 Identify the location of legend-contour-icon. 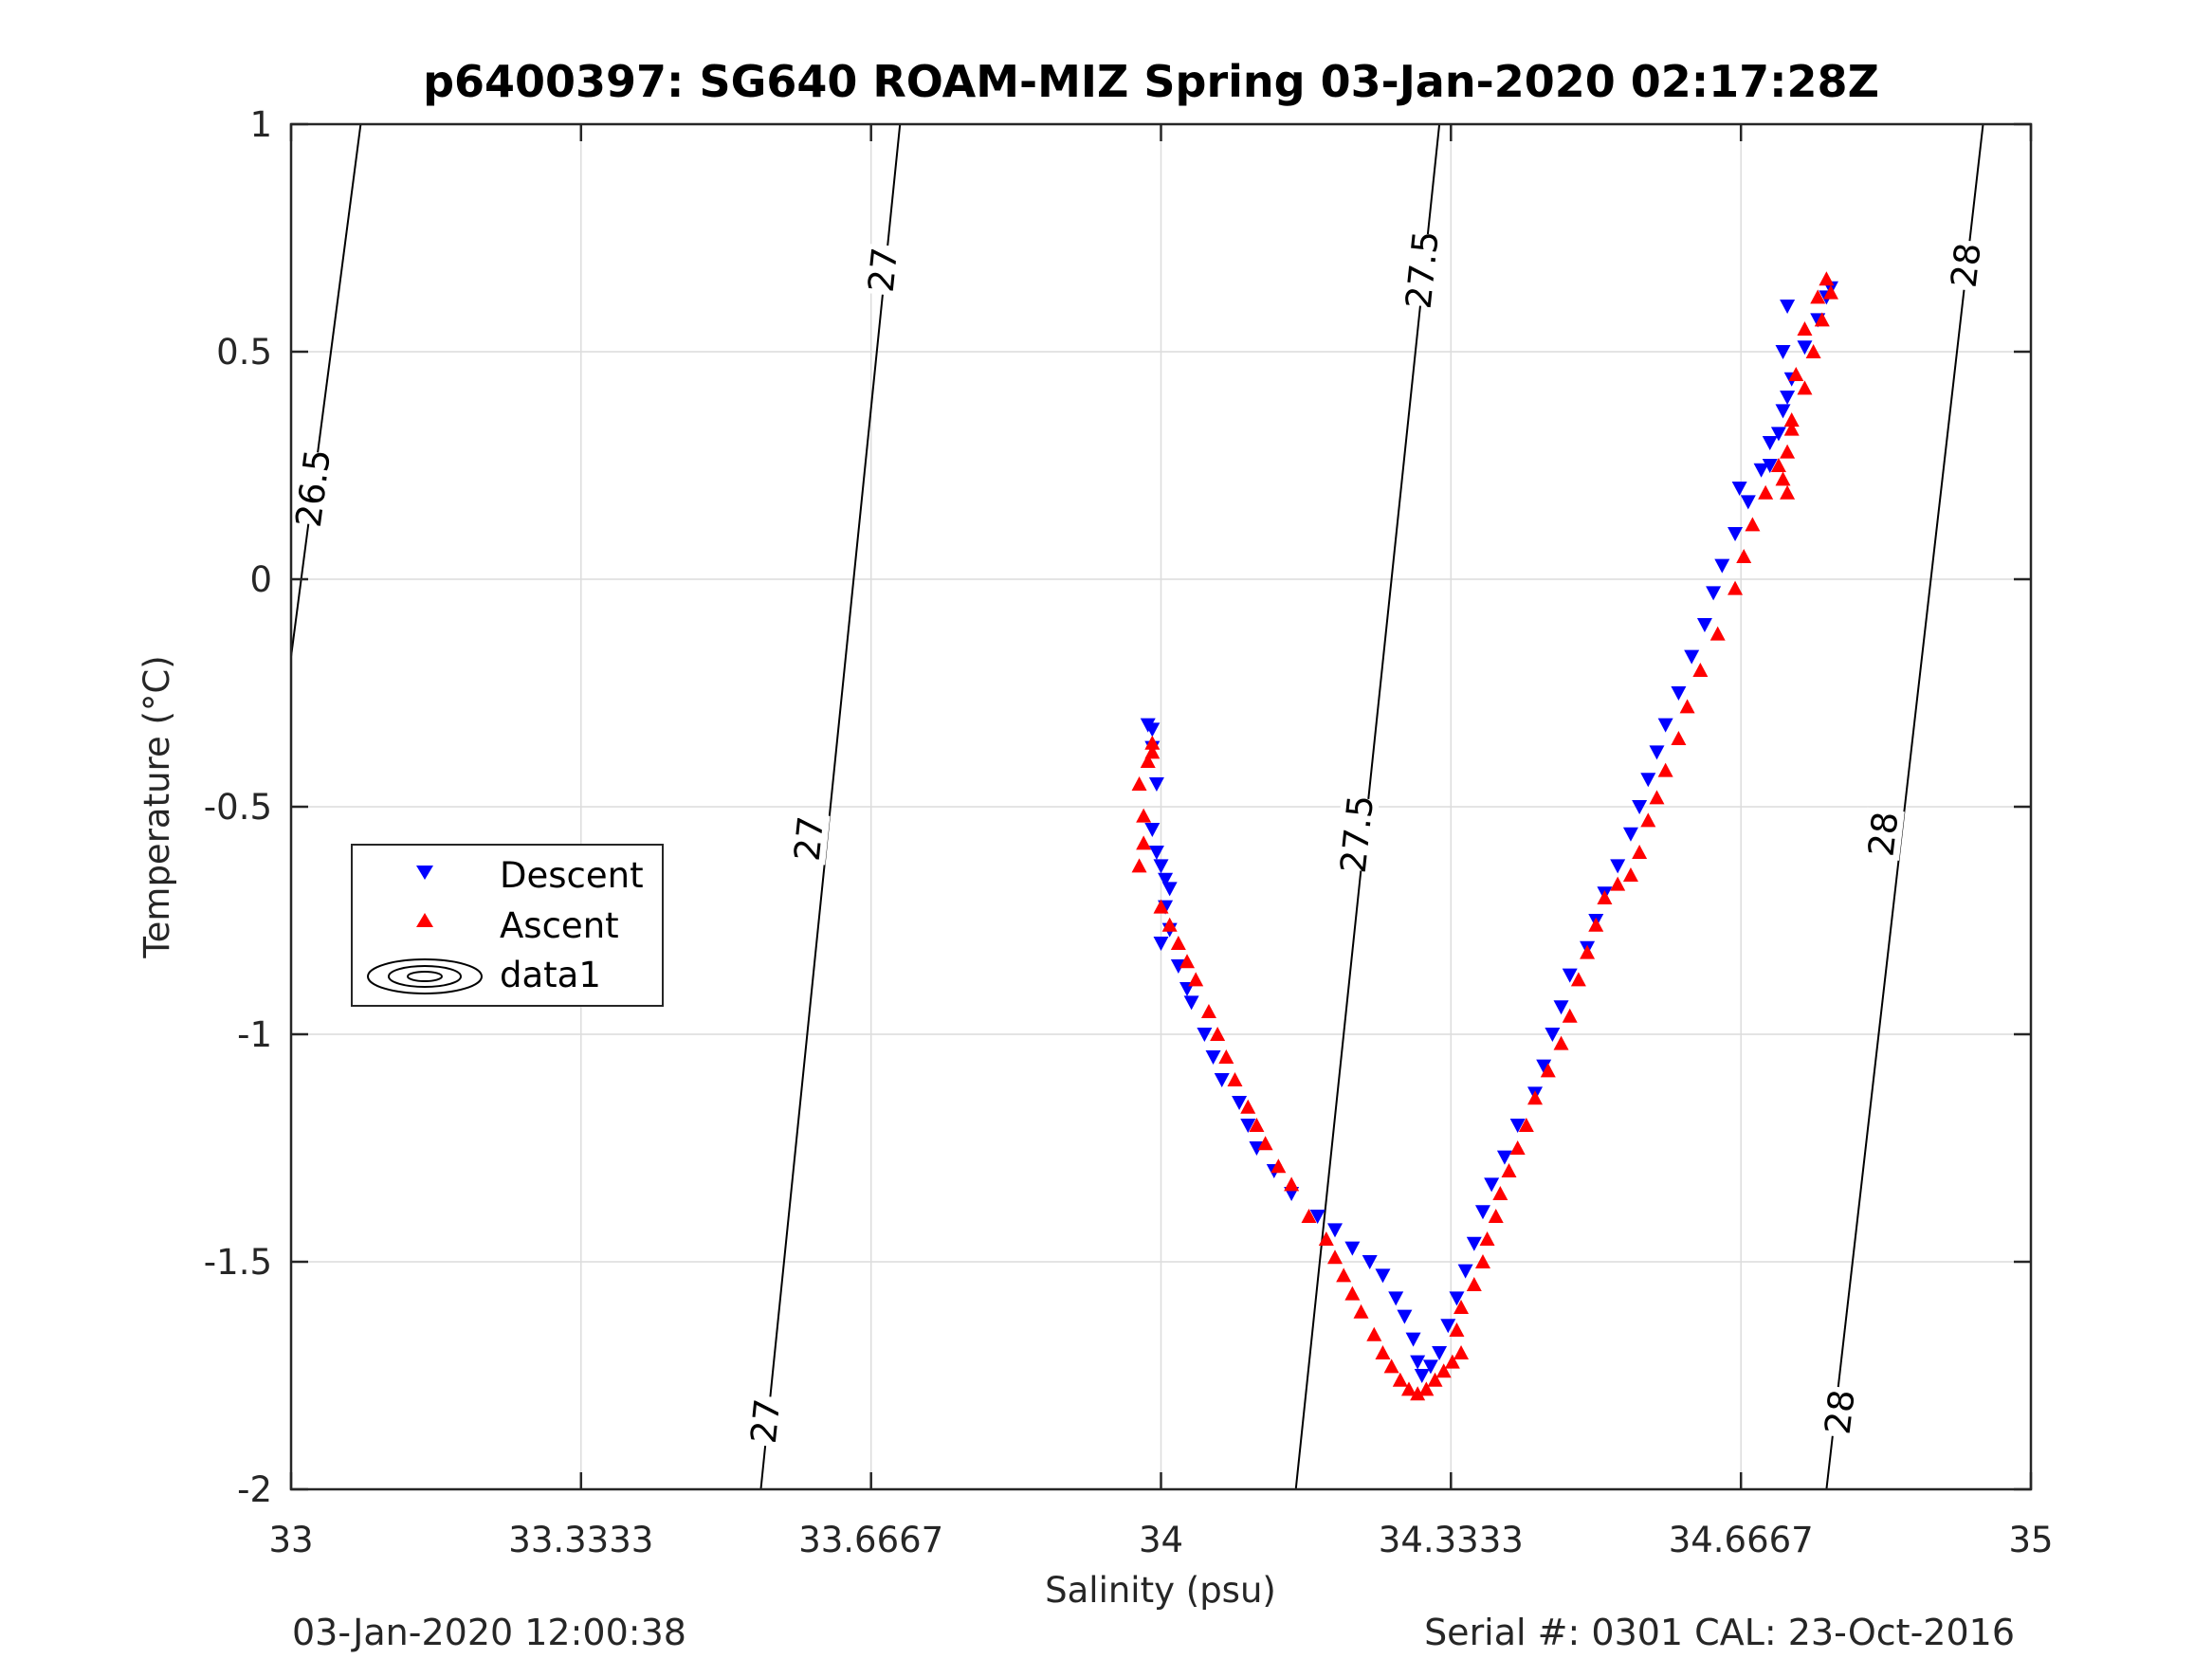
(425, 976).